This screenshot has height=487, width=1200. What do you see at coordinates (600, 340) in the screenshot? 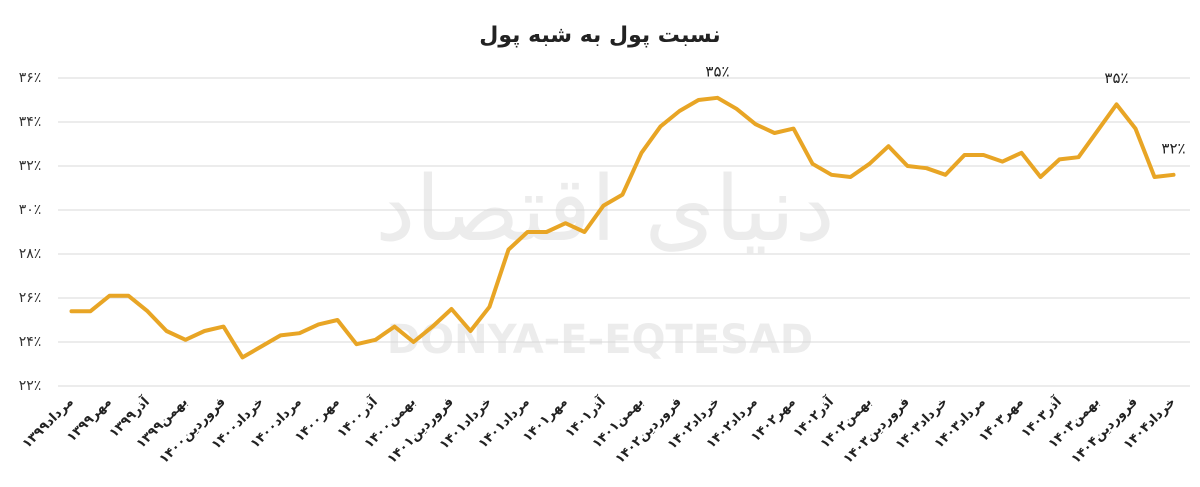
I see `watermark: DONYA-E-EQTESAD` at bounding box center [600, 340].